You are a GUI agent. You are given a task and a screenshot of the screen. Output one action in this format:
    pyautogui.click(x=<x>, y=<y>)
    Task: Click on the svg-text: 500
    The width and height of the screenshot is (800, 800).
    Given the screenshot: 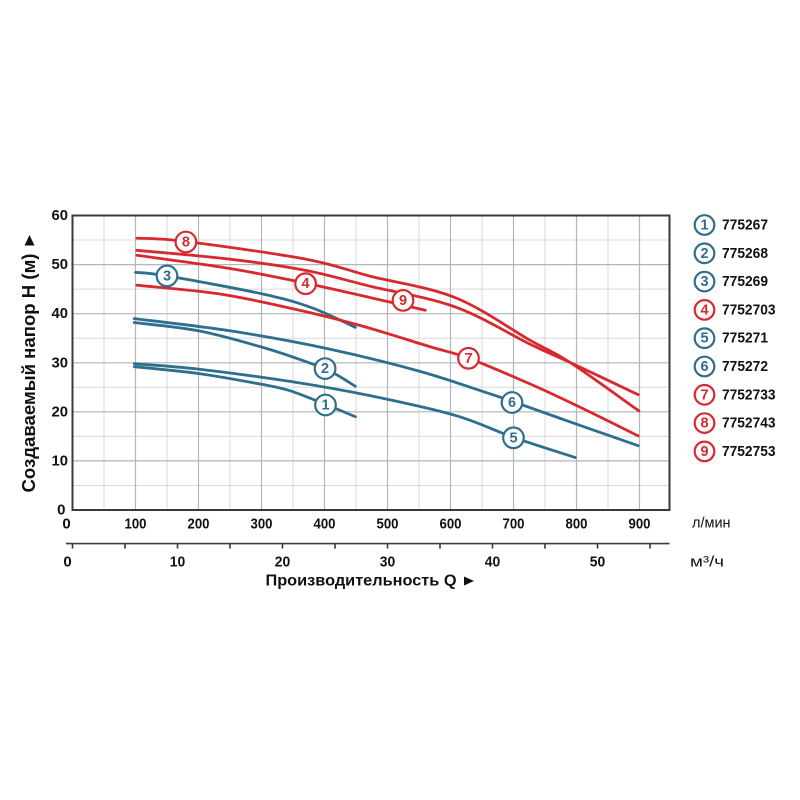 What is the action you would take?
    pyautogui.click(x=388, y=524)
    